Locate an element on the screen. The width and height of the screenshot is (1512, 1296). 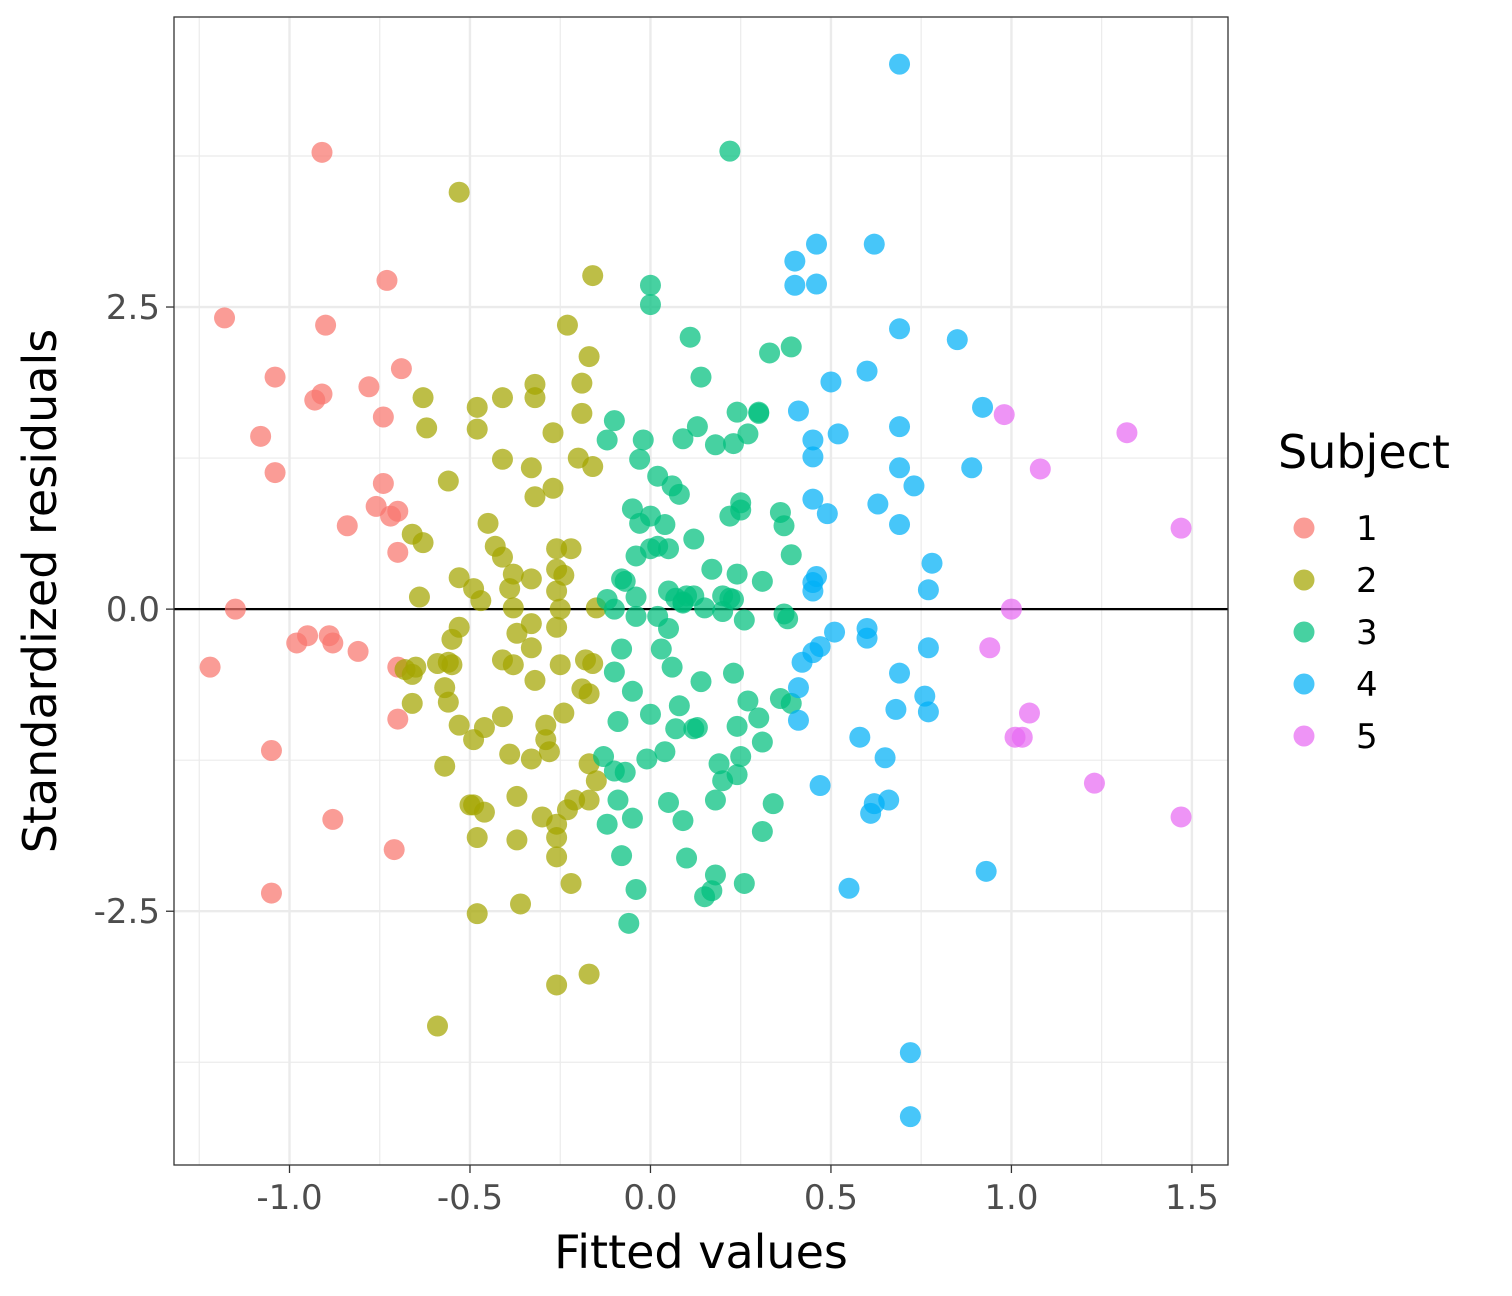
legend-title: Subject is located at coordinates (1364, 452).